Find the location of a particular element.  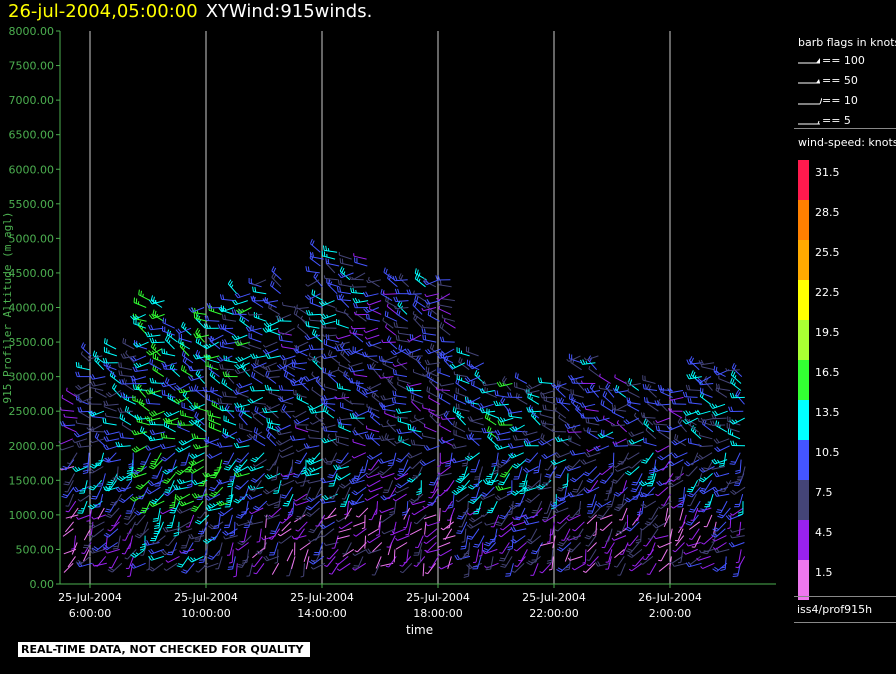

legend-divider is located at coordinates (845, 622).